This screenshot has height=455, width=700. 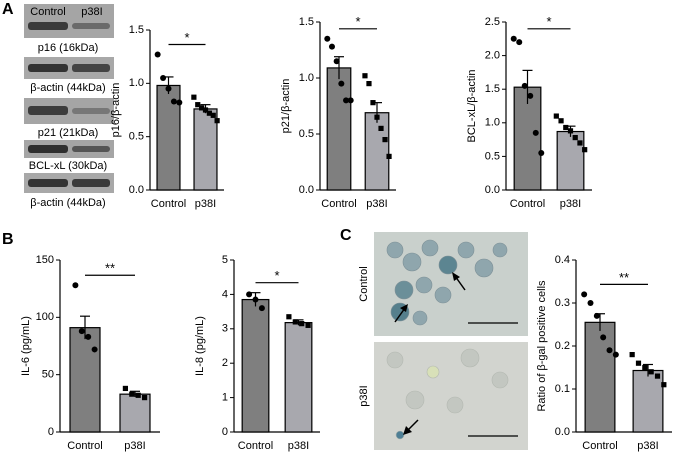 What do you see at coordinates (48, 375) in the screenshot?
I see `y-tick-label: 50` at bounding box center [48, 375].